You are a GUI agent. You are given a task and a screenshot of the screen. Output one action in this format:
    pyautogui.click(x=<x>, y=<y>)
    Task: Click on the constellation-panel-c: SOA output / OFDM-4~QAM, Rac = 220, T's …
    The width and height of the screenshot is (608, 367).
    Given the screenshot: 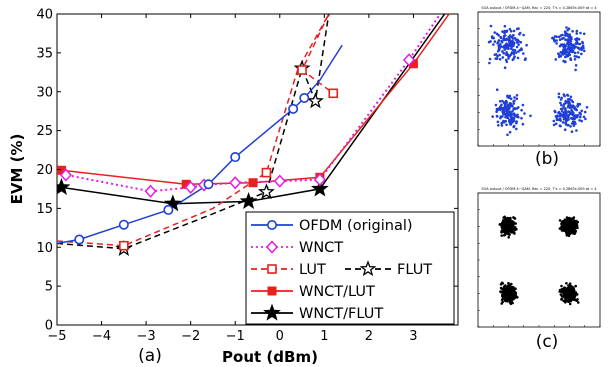 What is the action you would take?
    pyautogui.click(x=539, y=269)
    